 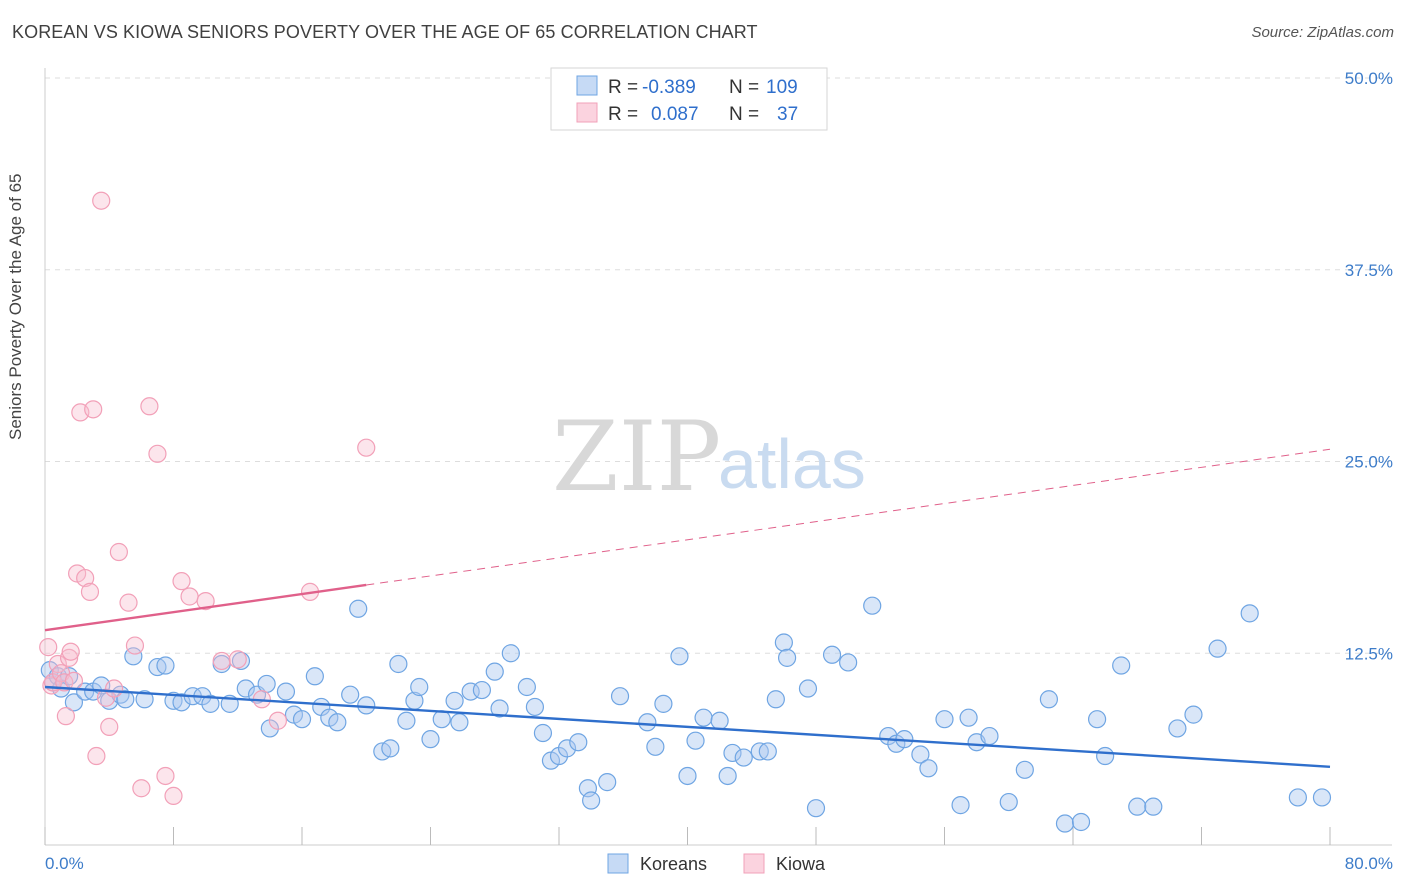 I want to click on bottom-legend-koreans: Koreans, so click(x=673, y=864).